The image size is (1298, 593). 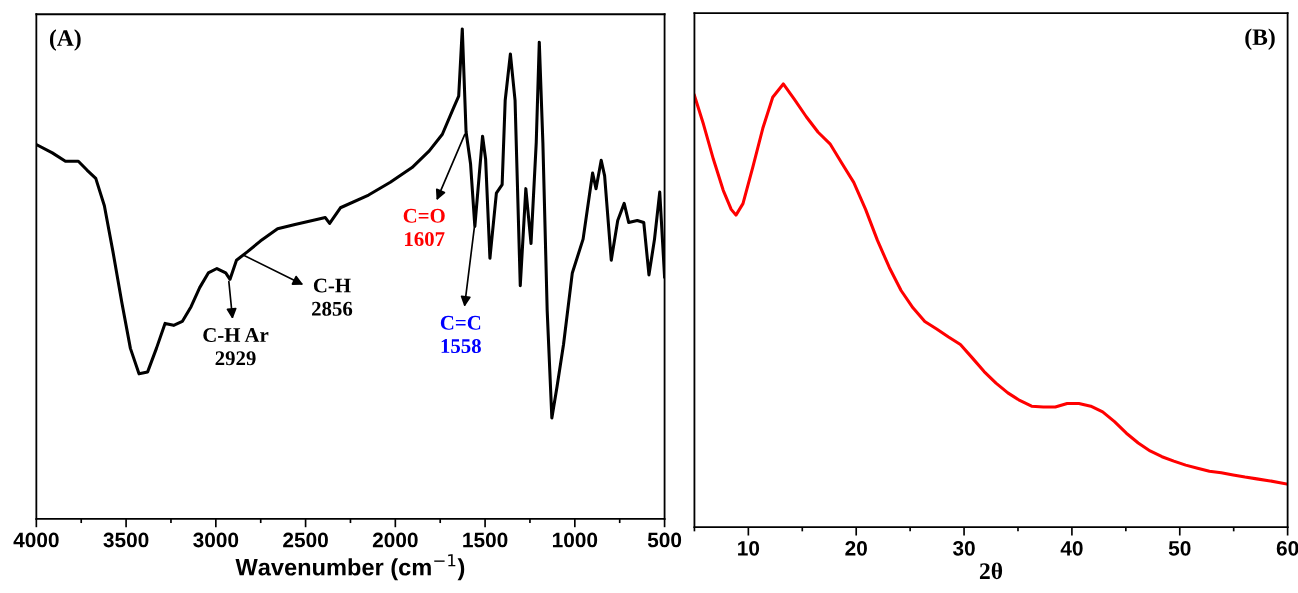 What do you see at coordinates (485, 540) in the screenshot?
I see `x-tick-label: 1500` at bounding box center [485, 540].